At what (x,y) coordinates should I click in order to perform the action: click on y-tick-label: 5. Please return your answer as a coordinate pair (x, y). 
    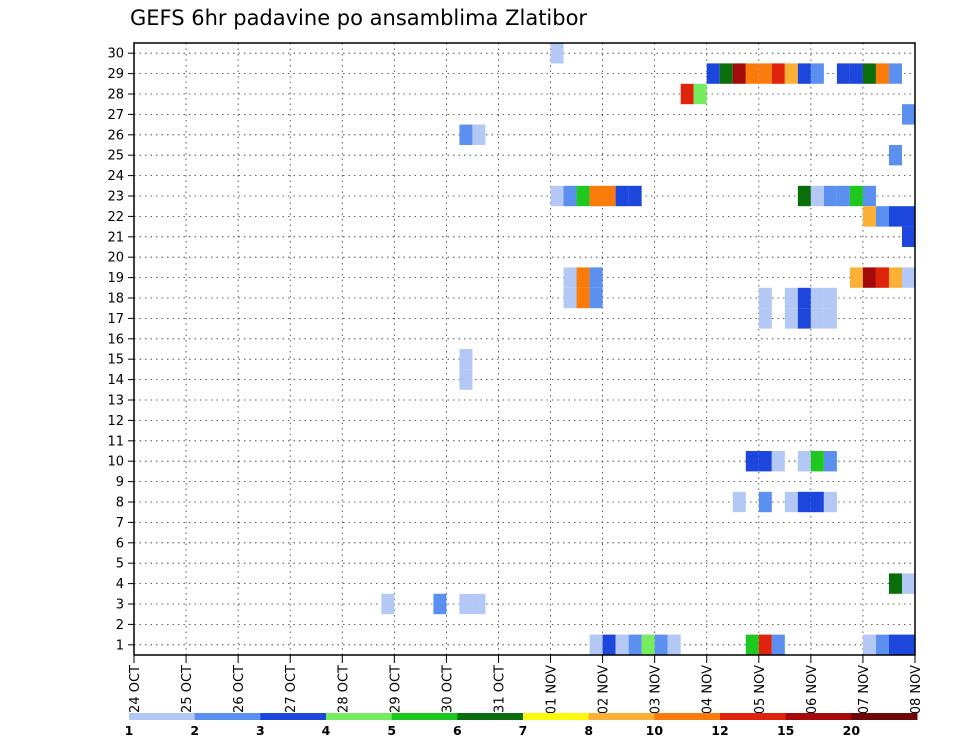
    Looking at the image, I should click on (120, 564).